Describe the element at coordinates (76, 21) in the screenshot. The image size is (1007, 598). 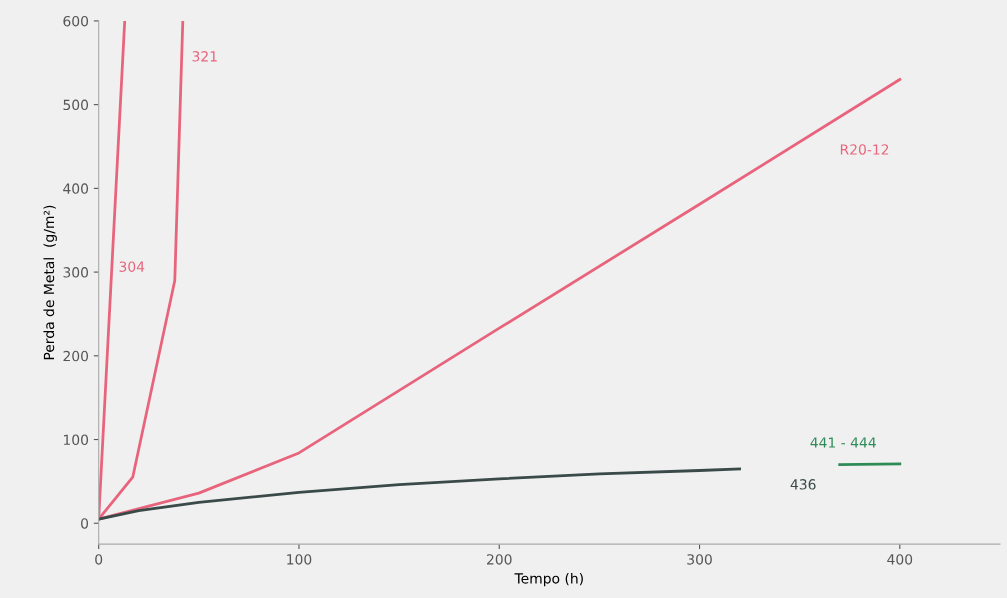
I see `y-tick-label: 600` at that location.